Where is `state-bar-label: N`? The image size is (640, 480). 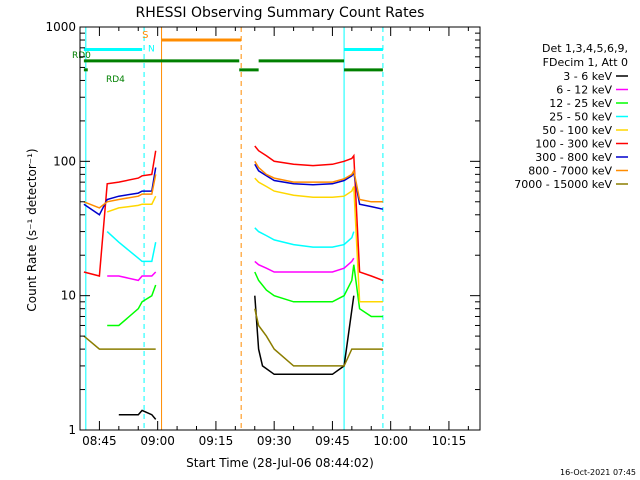 state-bar-label: N is located at coordinates (151, 49).